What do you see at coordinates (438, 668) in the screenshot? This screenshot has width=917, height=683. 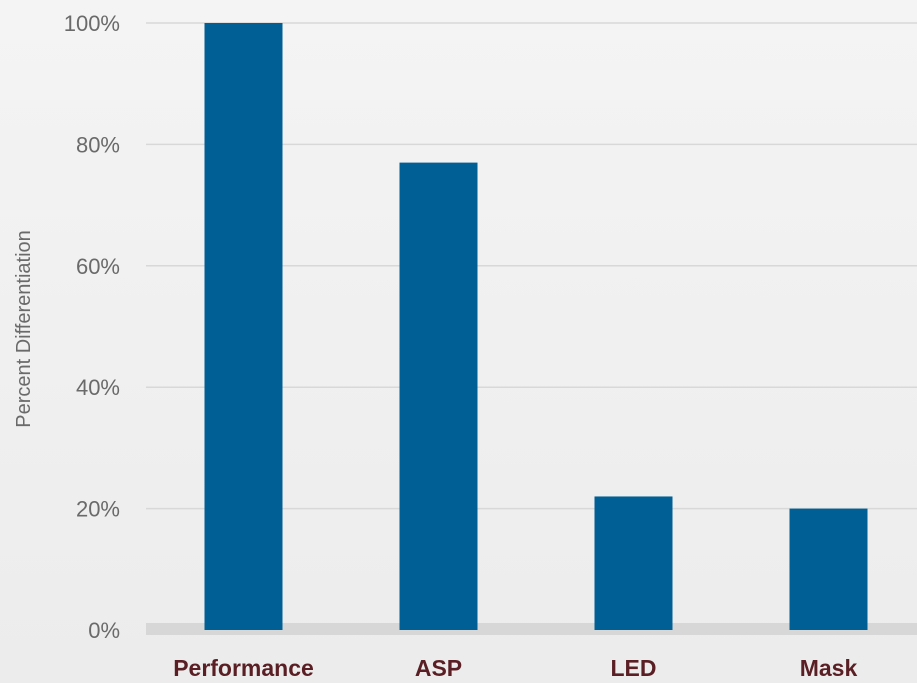 I see `x-tick-label-asp: ASP` at bounding box center [438, 668].